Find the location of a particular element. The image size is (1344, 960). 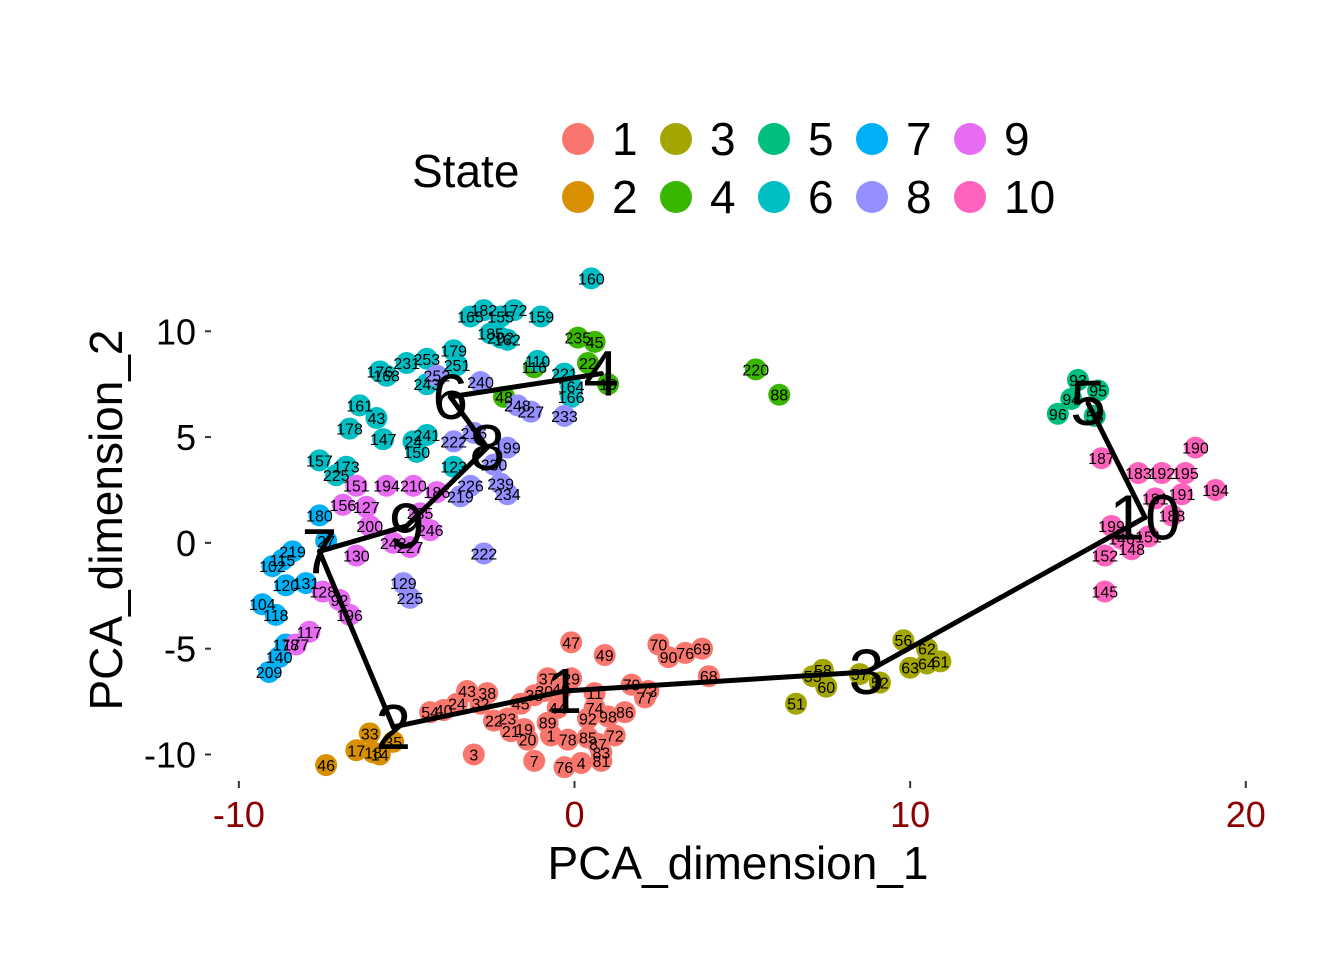

state-center-label: 1 is located at coordinates (565, 691).